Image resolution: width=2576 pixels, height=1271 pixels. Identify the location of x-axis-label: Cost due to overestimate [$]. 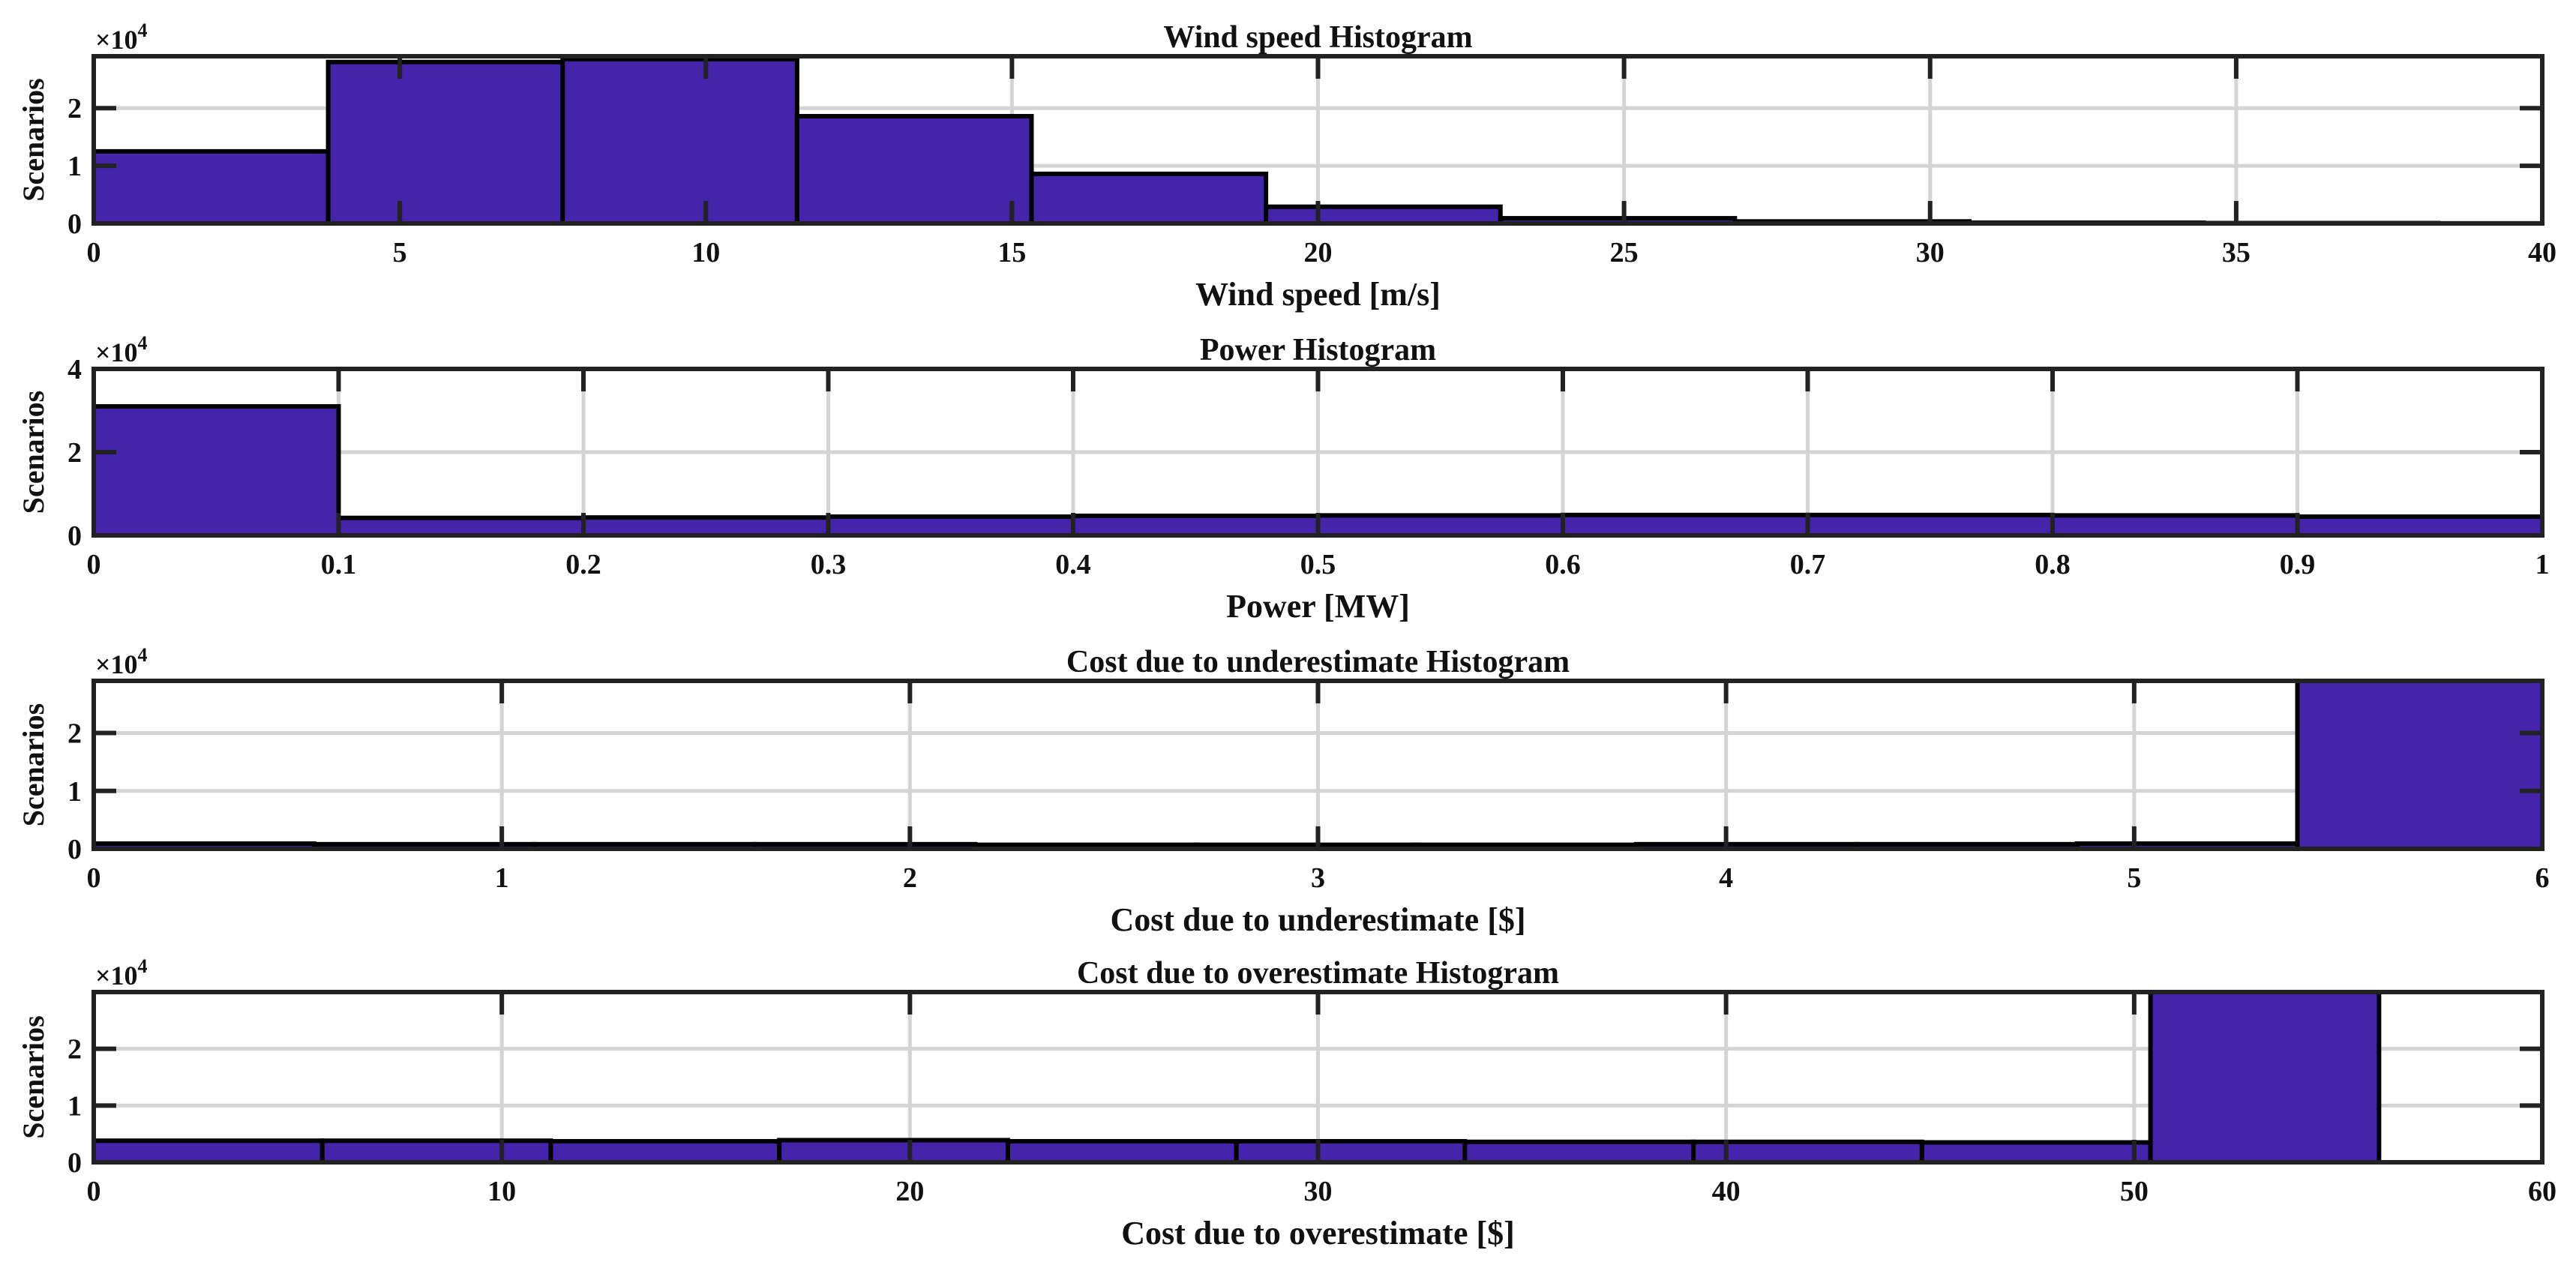
(1318, 1233).